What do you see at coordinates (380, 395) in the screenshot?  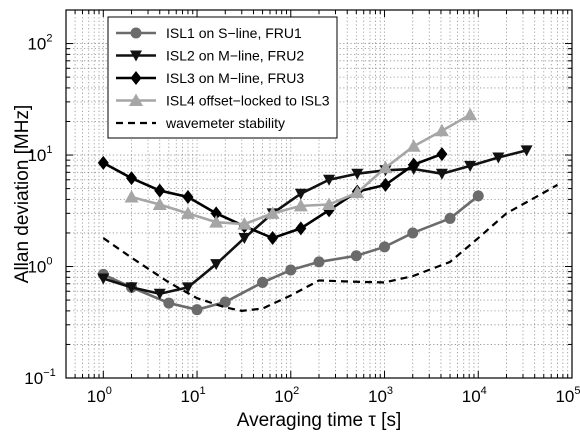 I see `x-tick-label: 10³` at bounding box center [380, 395].